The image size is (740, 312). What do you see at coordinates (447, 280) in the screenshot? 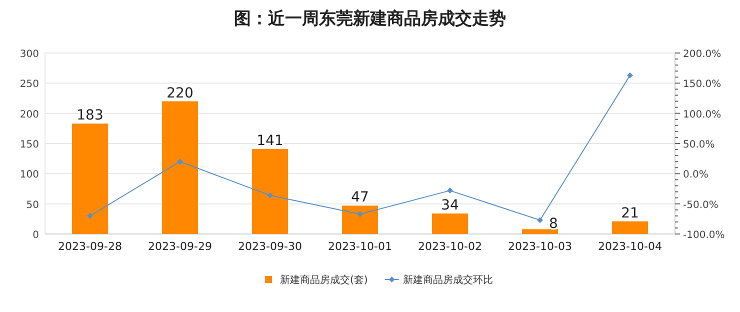
I see `legend-label: 新建商品房成交环比` at bounding box center [447, 280].